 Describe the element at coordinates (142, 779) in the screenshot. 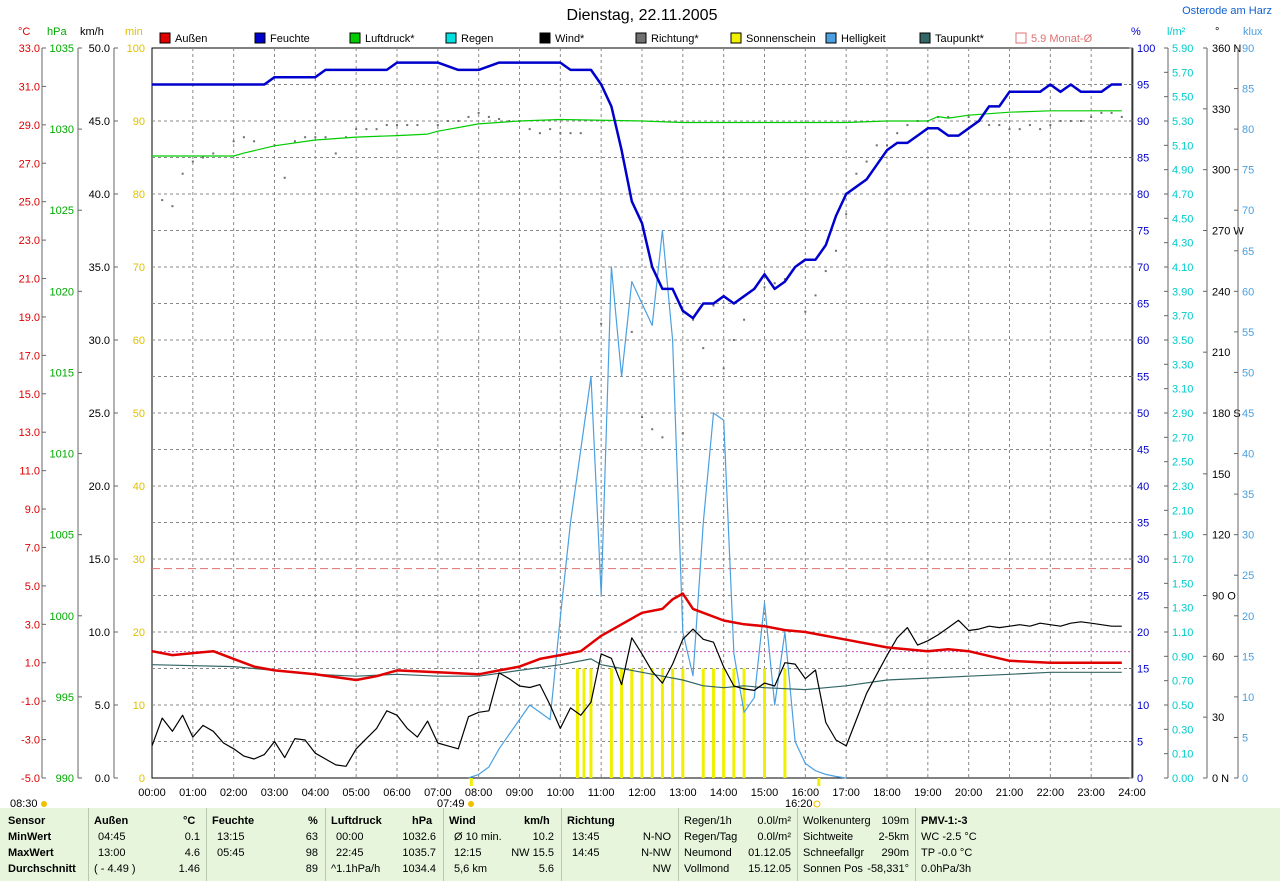

I see `sun-axis-label: 0` at that location.